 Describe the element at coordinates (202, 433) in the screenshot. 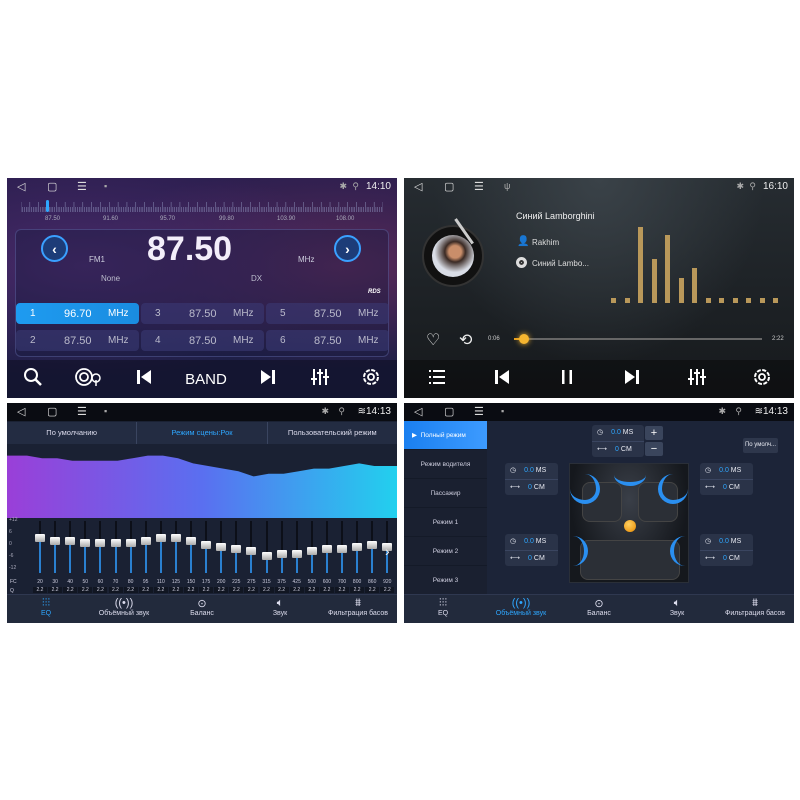

I see `tab-rock-scene: Режим сцены:Рок` at that location.